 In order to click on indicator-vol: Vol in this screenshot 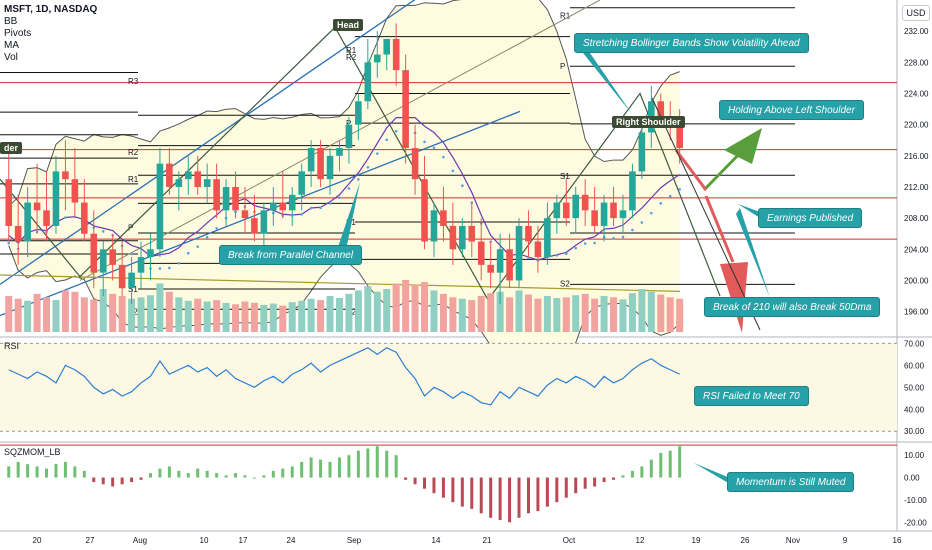, I will do `click(11, 57)`.